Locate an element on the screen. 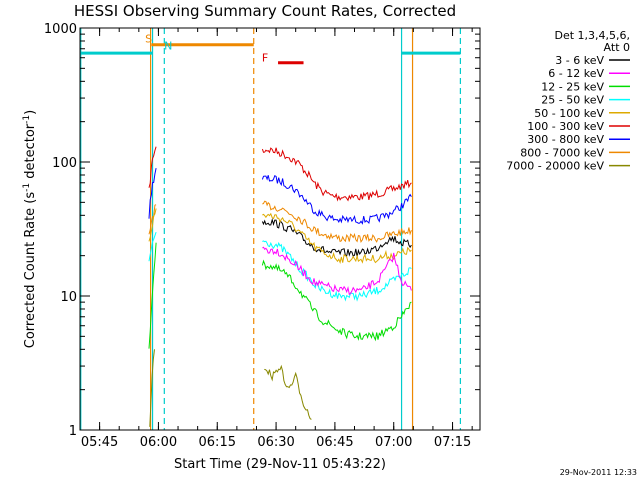 This screenshot has width=640, height=480. legend-header-1: Det 1,3,4,5,6, is located at coordinates (592, 35).